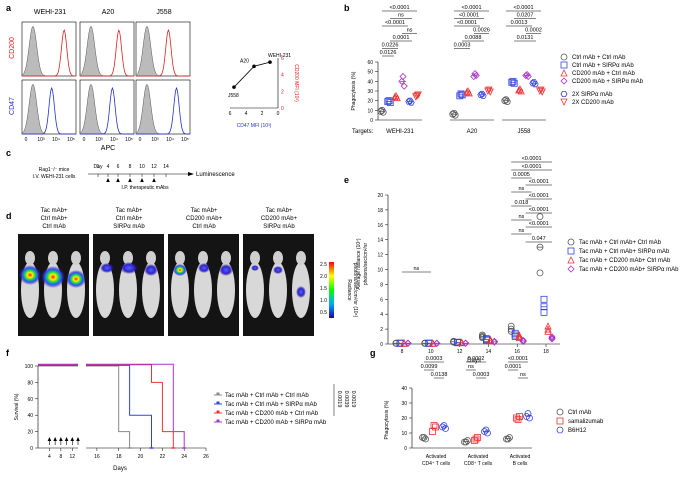 This screenshot has width=685, height=489. Describe the element at coordinates (474, 361) in the screenshot. I see `e-x-label: Days` at that location.